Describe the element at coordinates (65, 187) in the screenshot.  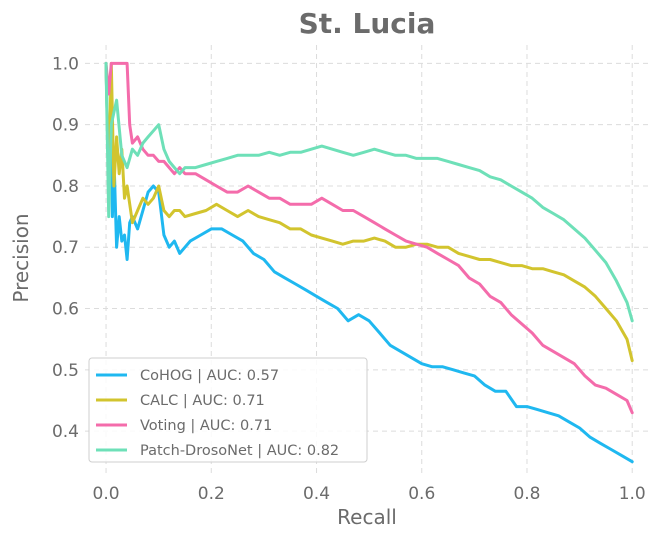
I see `y-tick-label: 0.8` at that location.